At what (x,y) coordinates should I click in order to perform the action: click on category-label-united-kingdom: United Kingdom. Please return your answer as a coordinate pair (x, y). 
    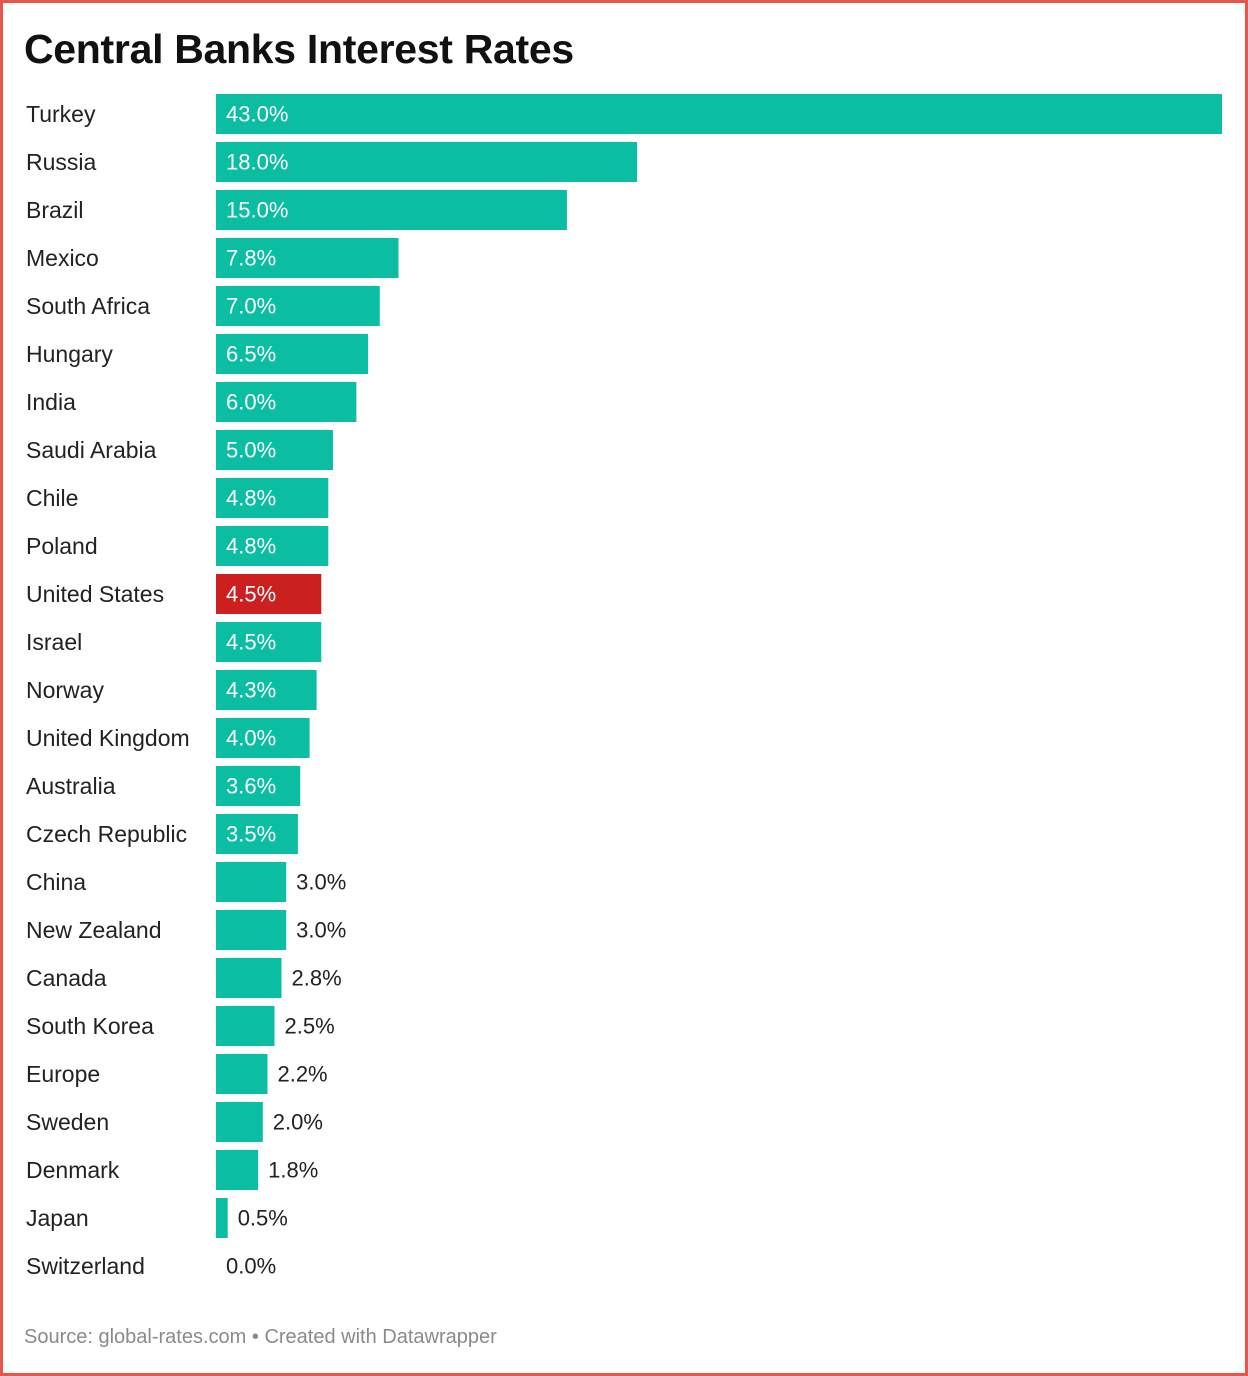
    Looking at the image, I should click on (108, 738).